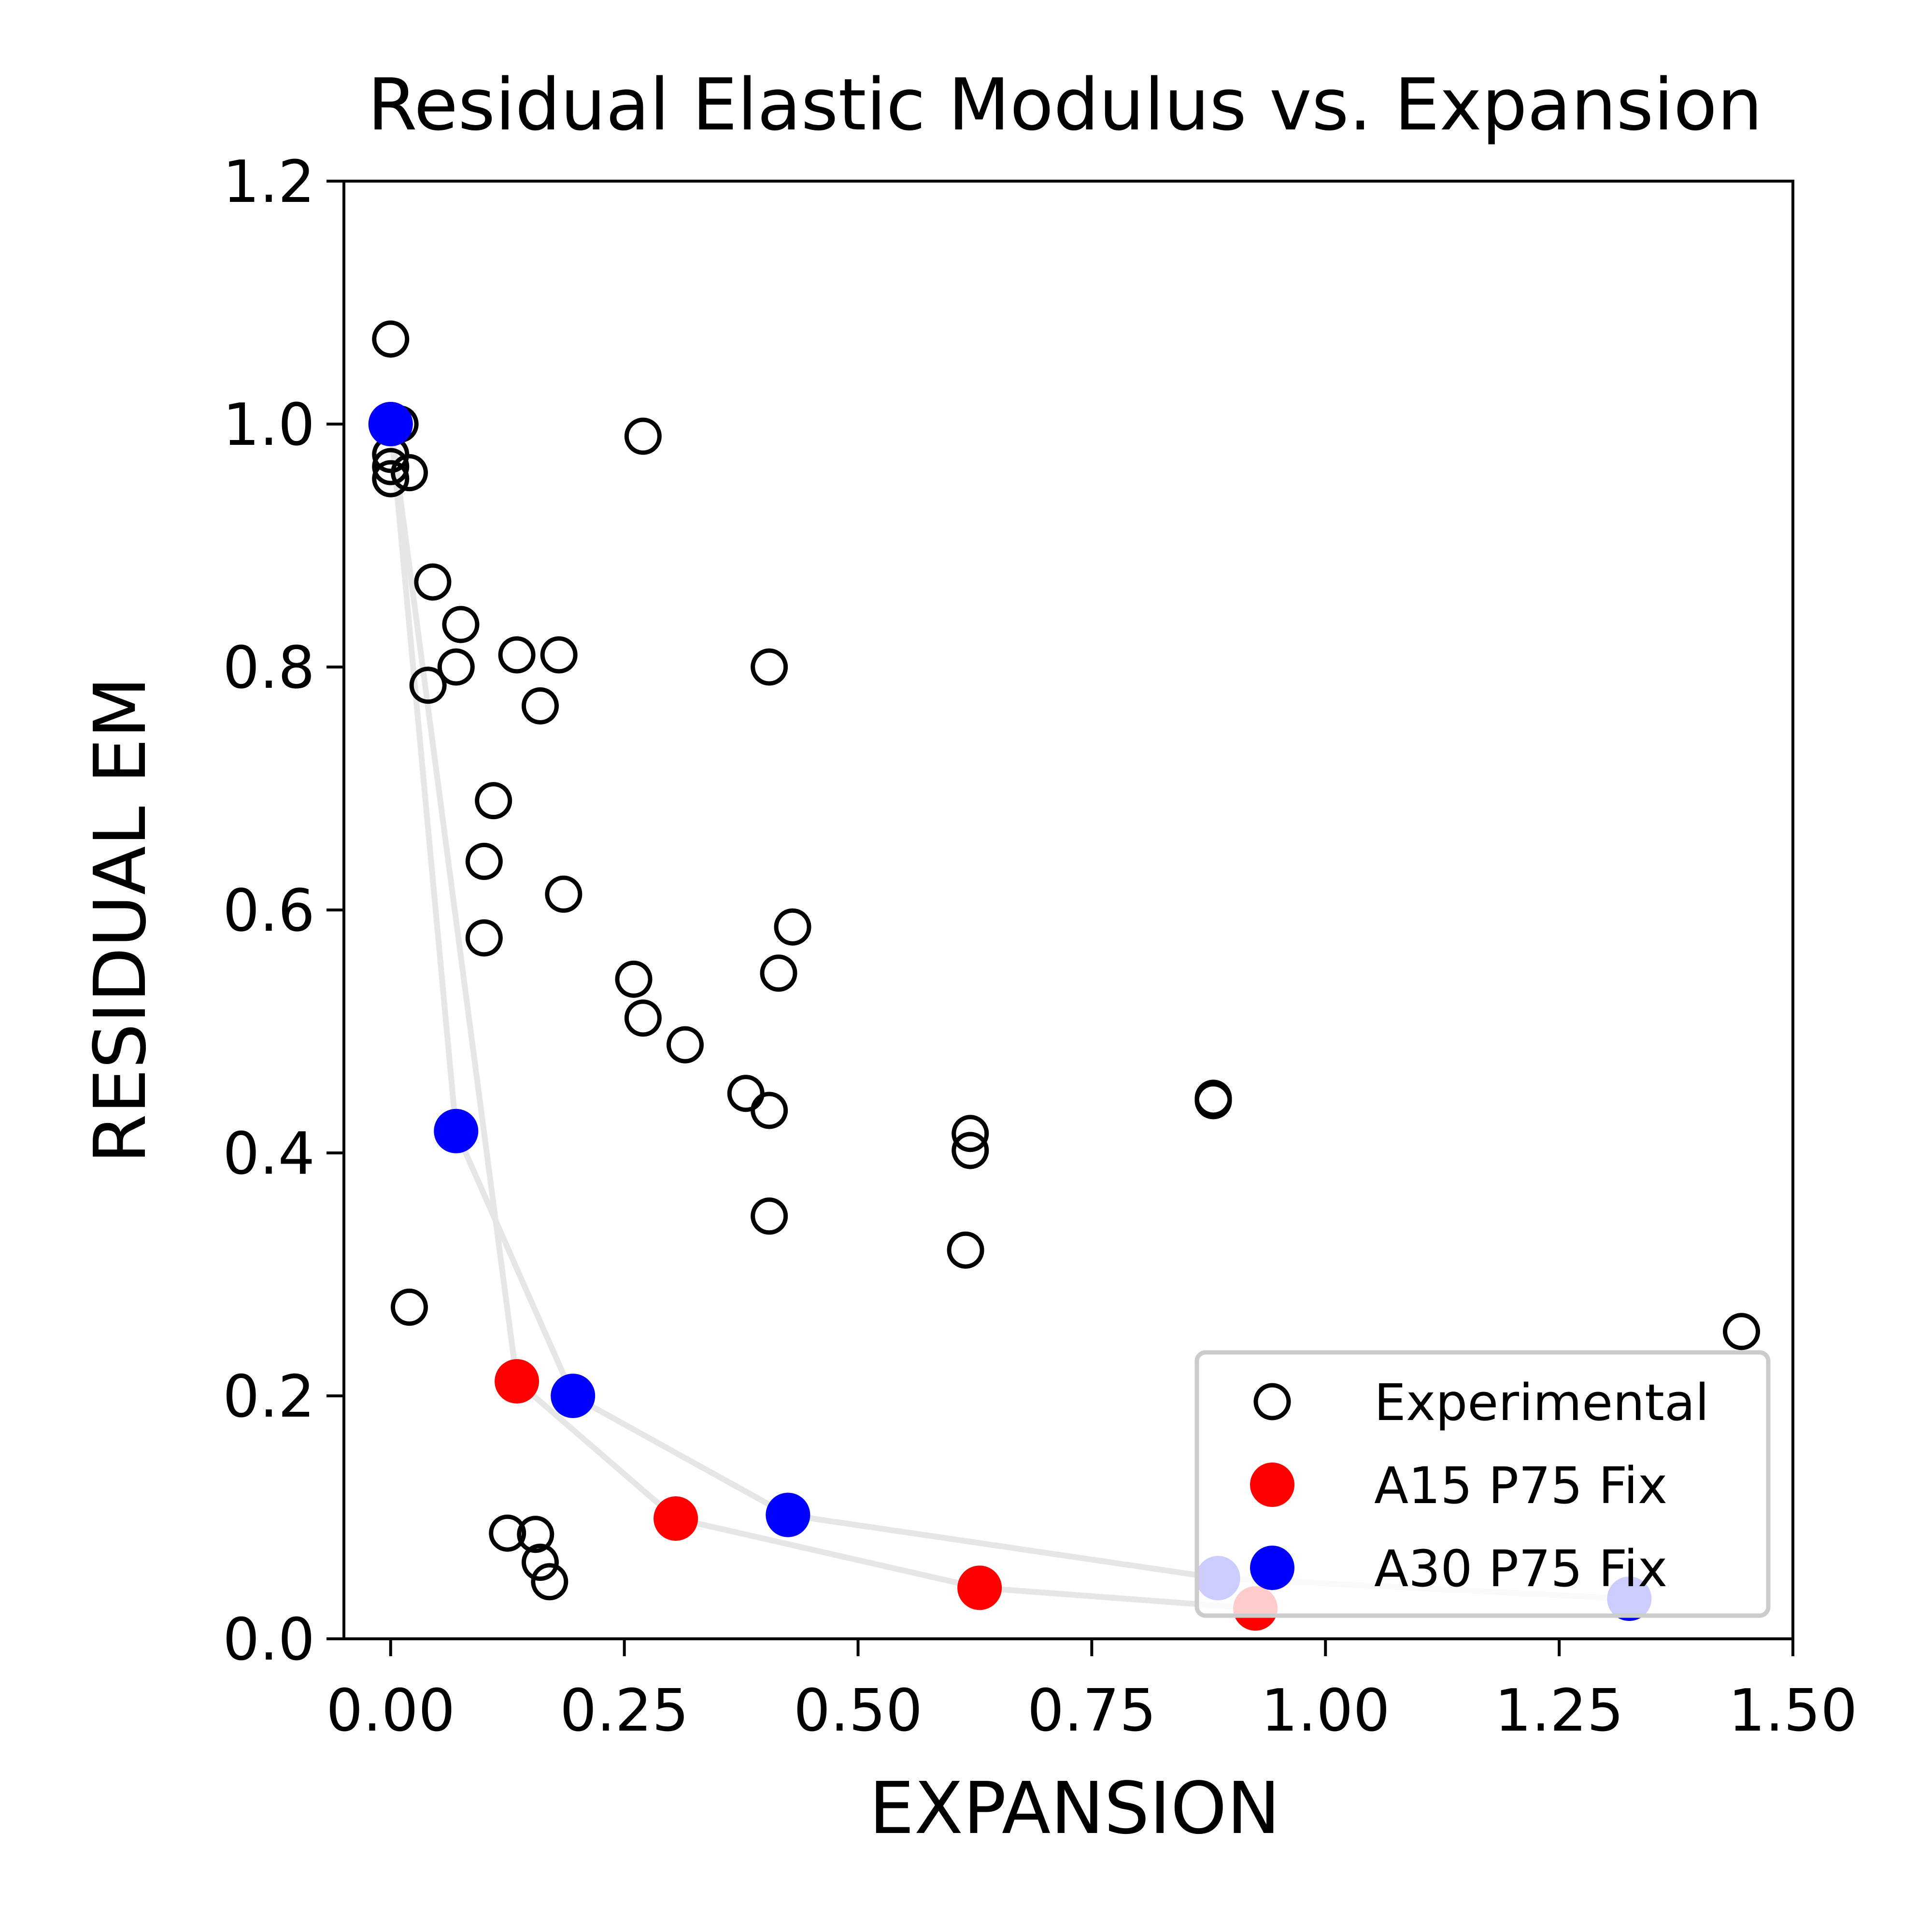  Describe the element at coordinates (120, 920) in the screenshot. I see `y-axis-label: RESIDUAL EM` at that location.